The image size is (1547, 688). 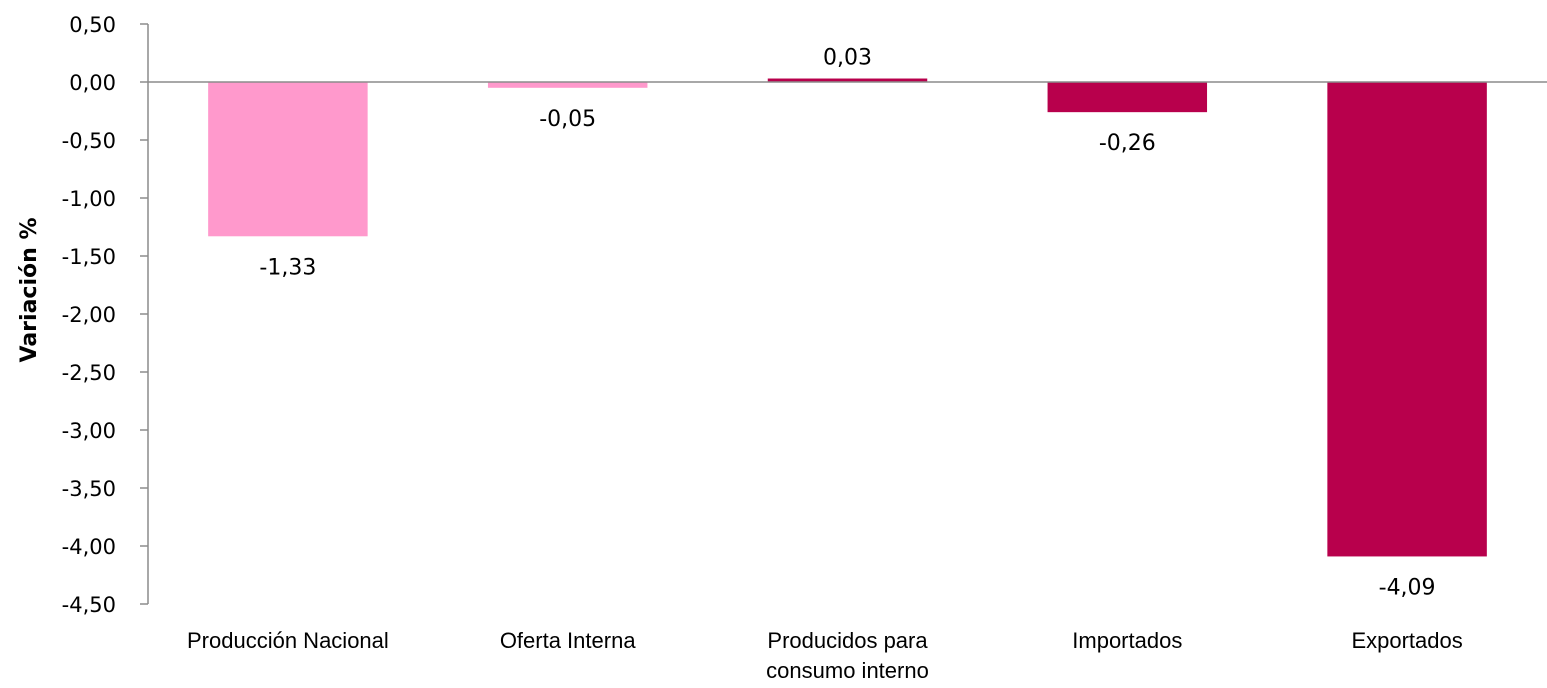 I want to click on x-category-label: Exportados, so click(x=1406, y=640).